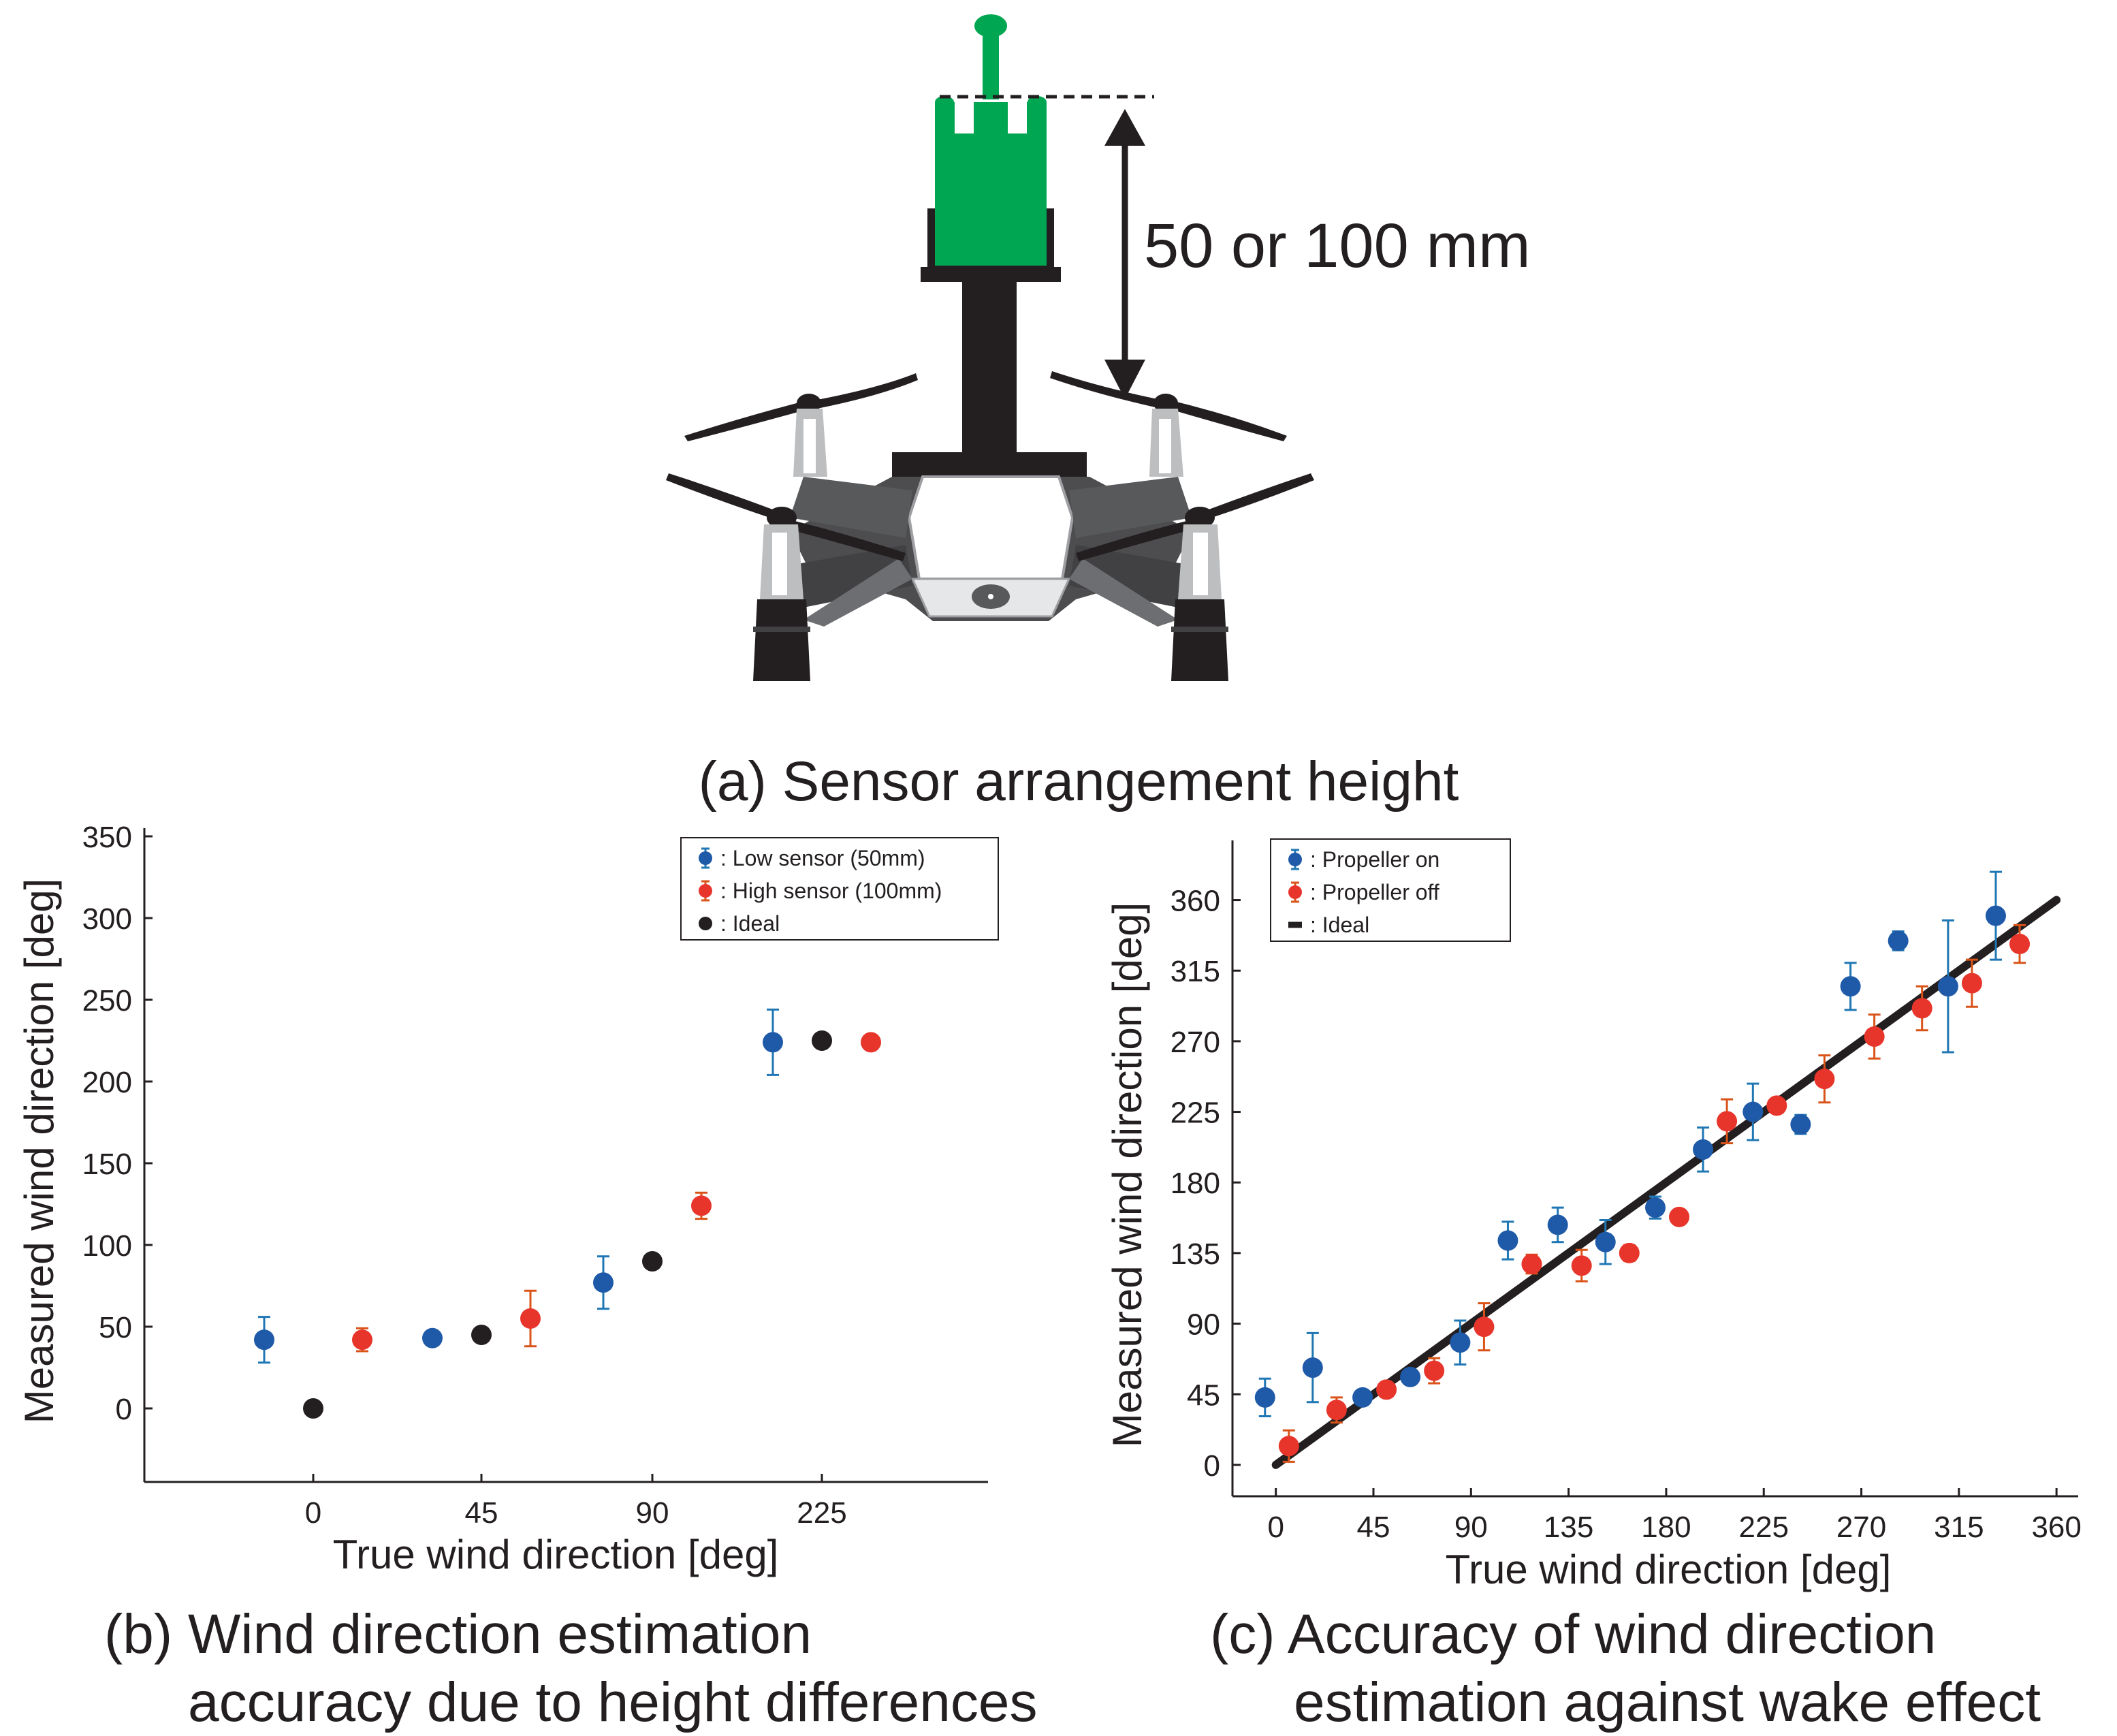 Image resolution: width=2117 pixels, height=1736 pixels. I want to click on y-tick-label: 180, so click(1195, 1184).